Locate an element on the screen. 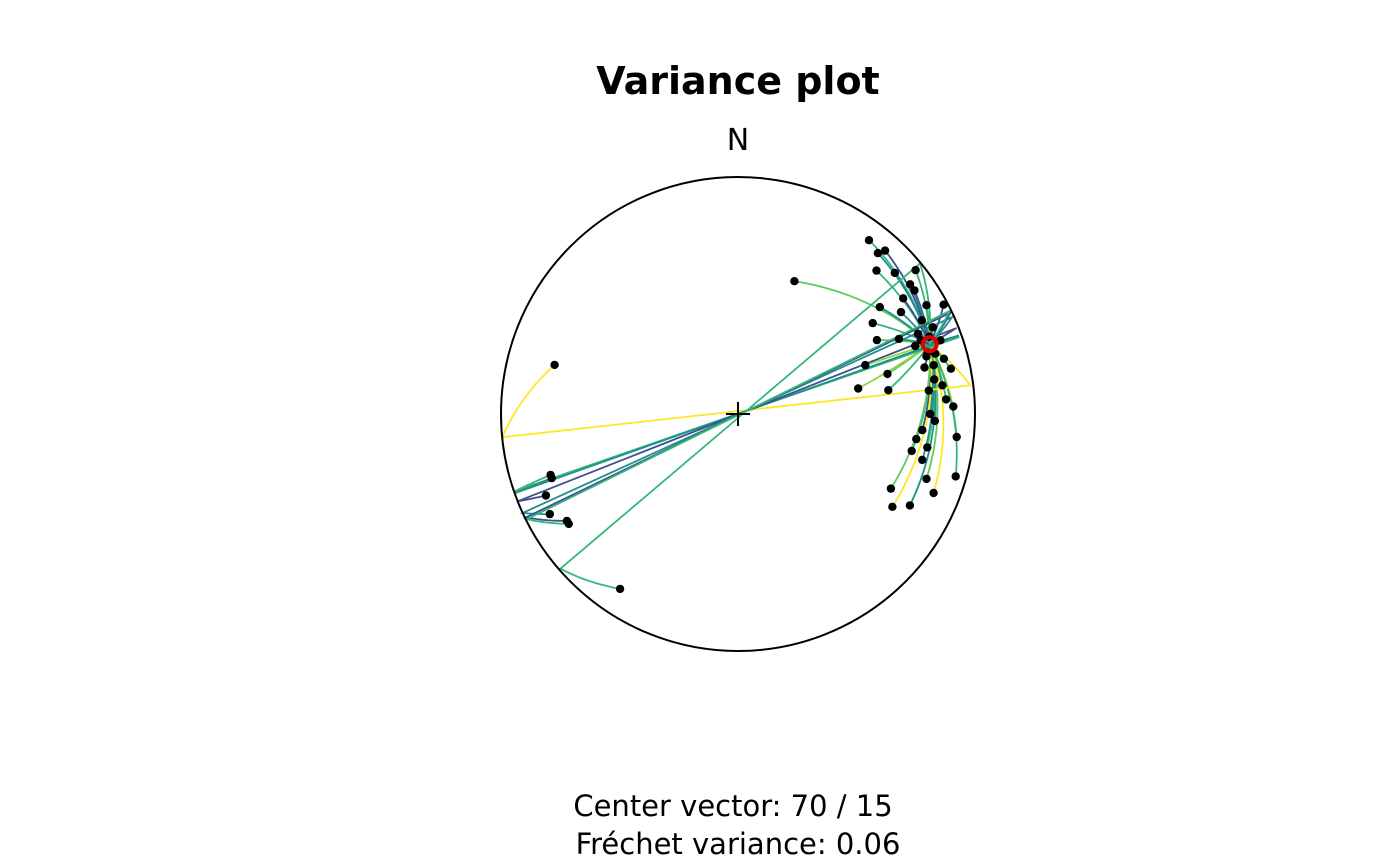 The image size is (1400, 866). center-vector-caption: Center vector: 70 / 15 is located at coordinates (732, 806).